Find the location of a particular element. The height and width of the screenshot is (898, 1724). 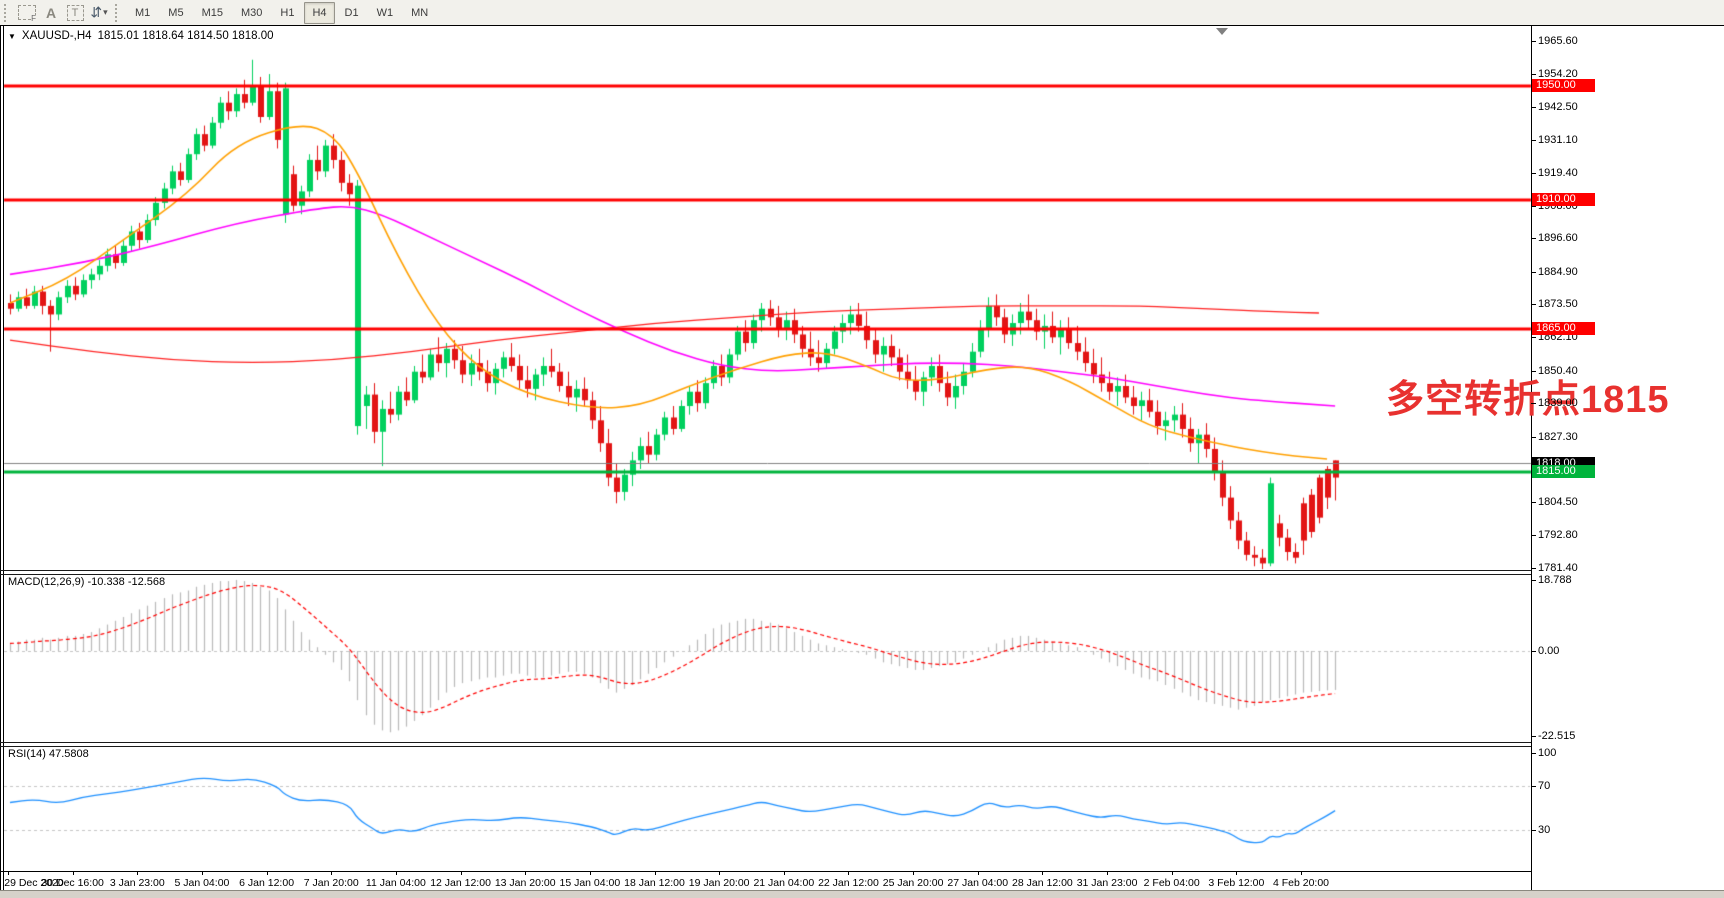

timeframe-button-m1: M1 is located at coordinates (143, 12).